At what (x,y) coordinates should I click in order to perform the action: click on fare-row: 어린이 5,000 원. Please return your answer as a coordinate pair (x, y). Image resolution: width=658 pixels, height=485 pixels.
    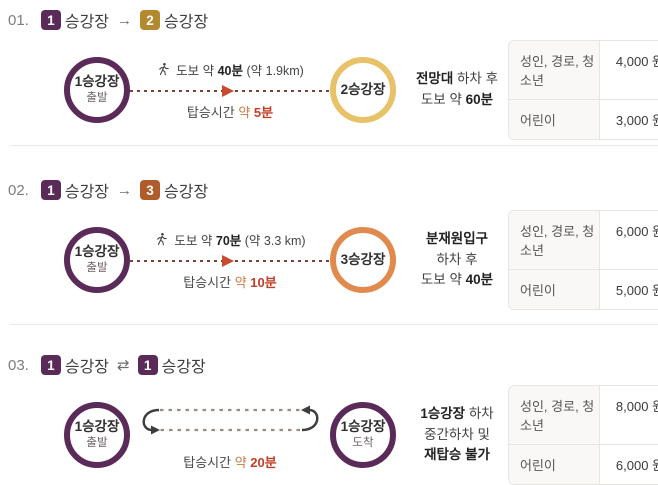
    Looking at the image, I should click on (583, 289).